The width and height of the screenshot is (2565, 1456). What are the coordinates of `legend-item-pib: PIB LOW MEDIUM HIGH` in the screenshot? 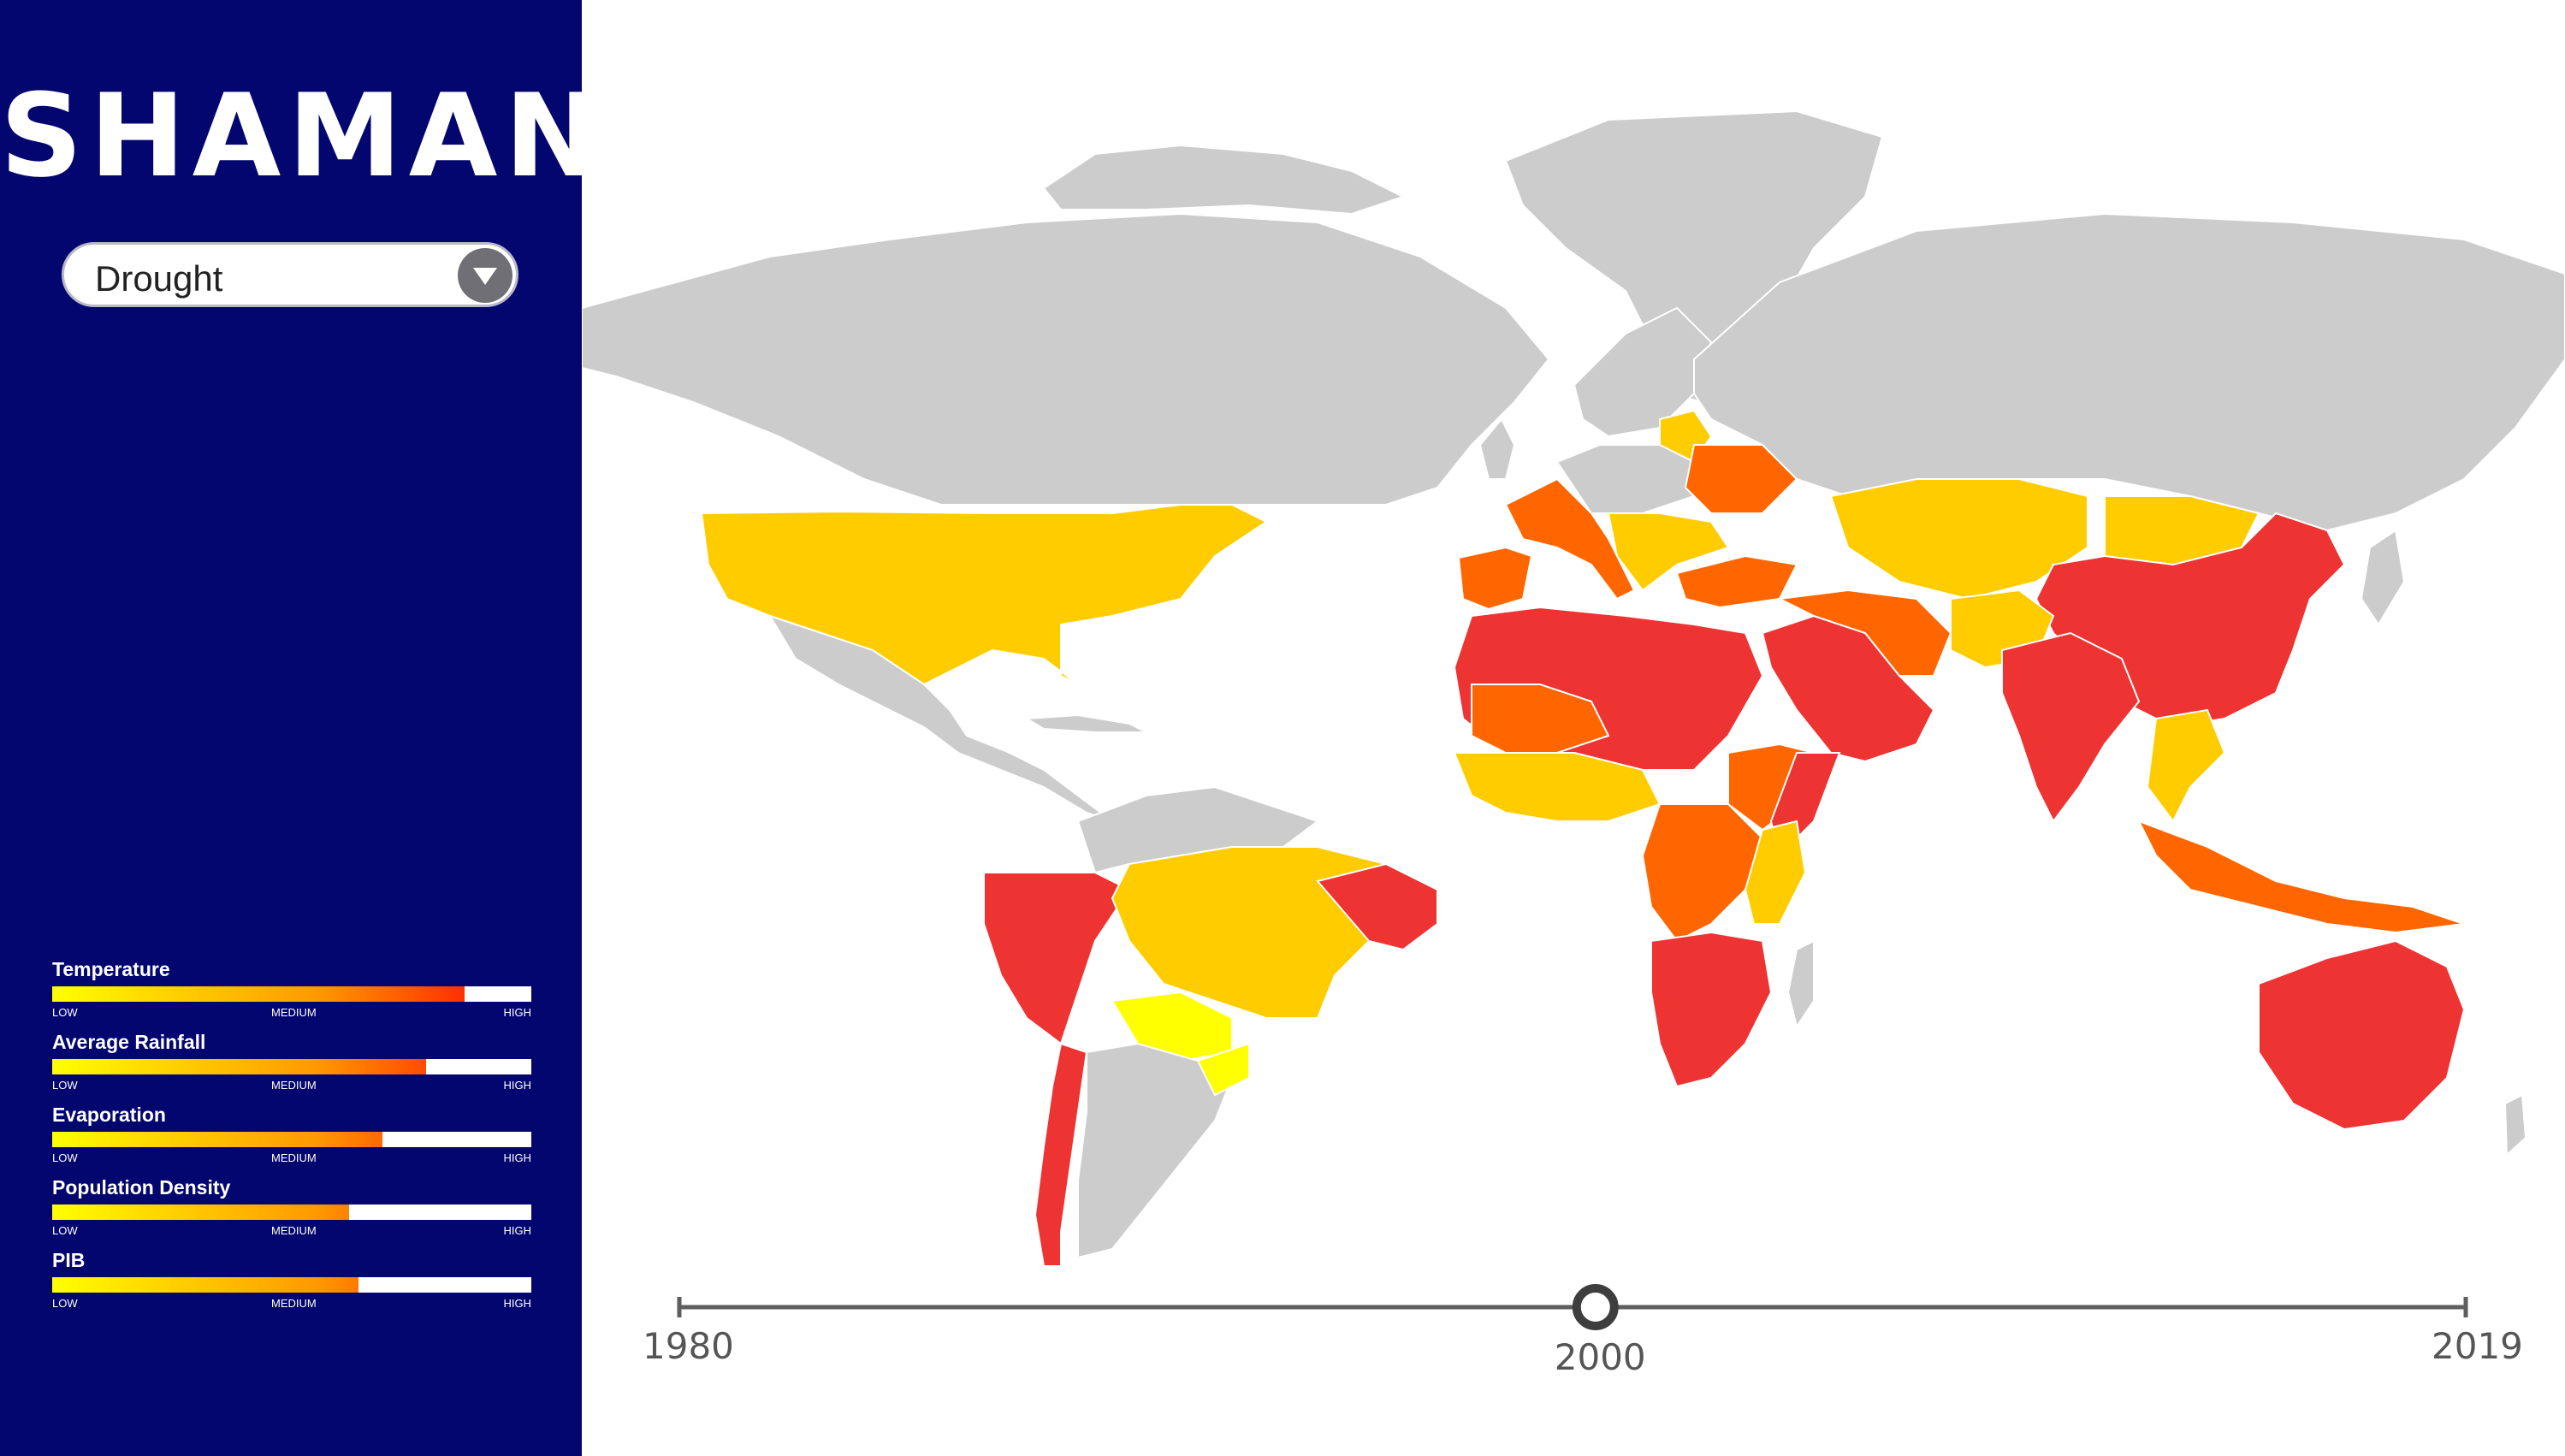 It's located at (291, 1279).